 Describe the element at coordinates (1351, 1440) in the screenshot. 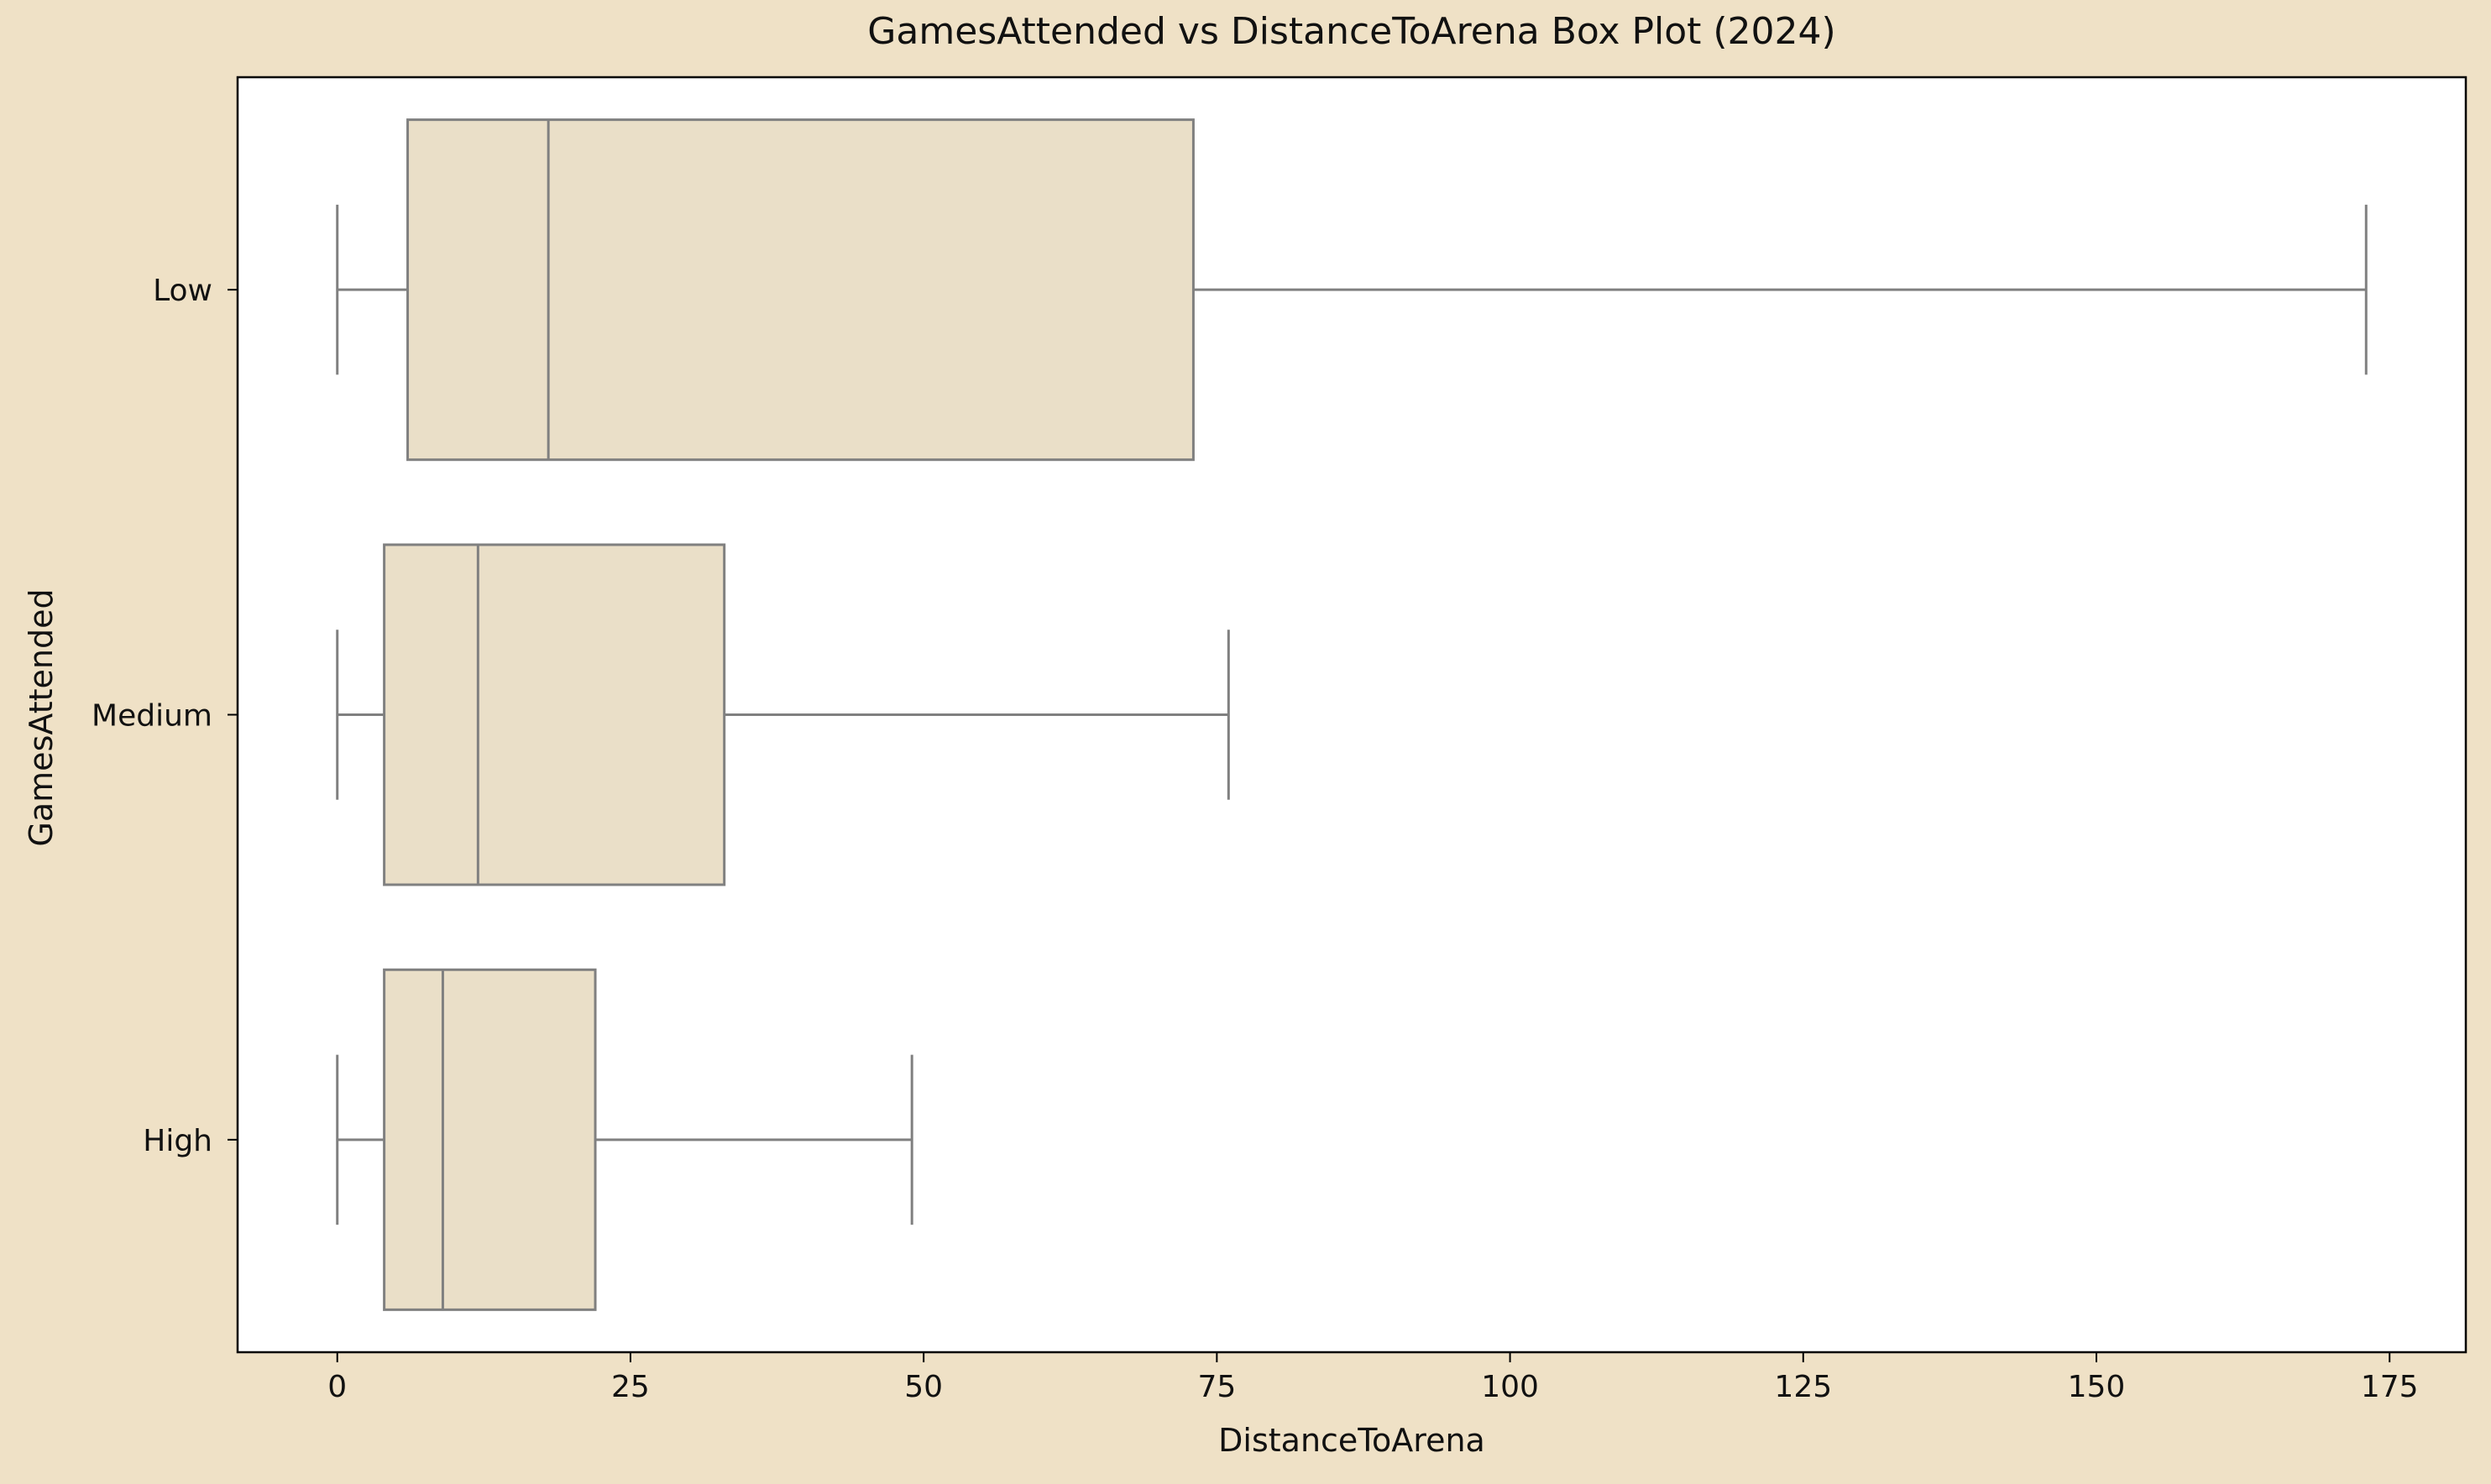

I see `x-axis-label: DistanceToArena` at that location.